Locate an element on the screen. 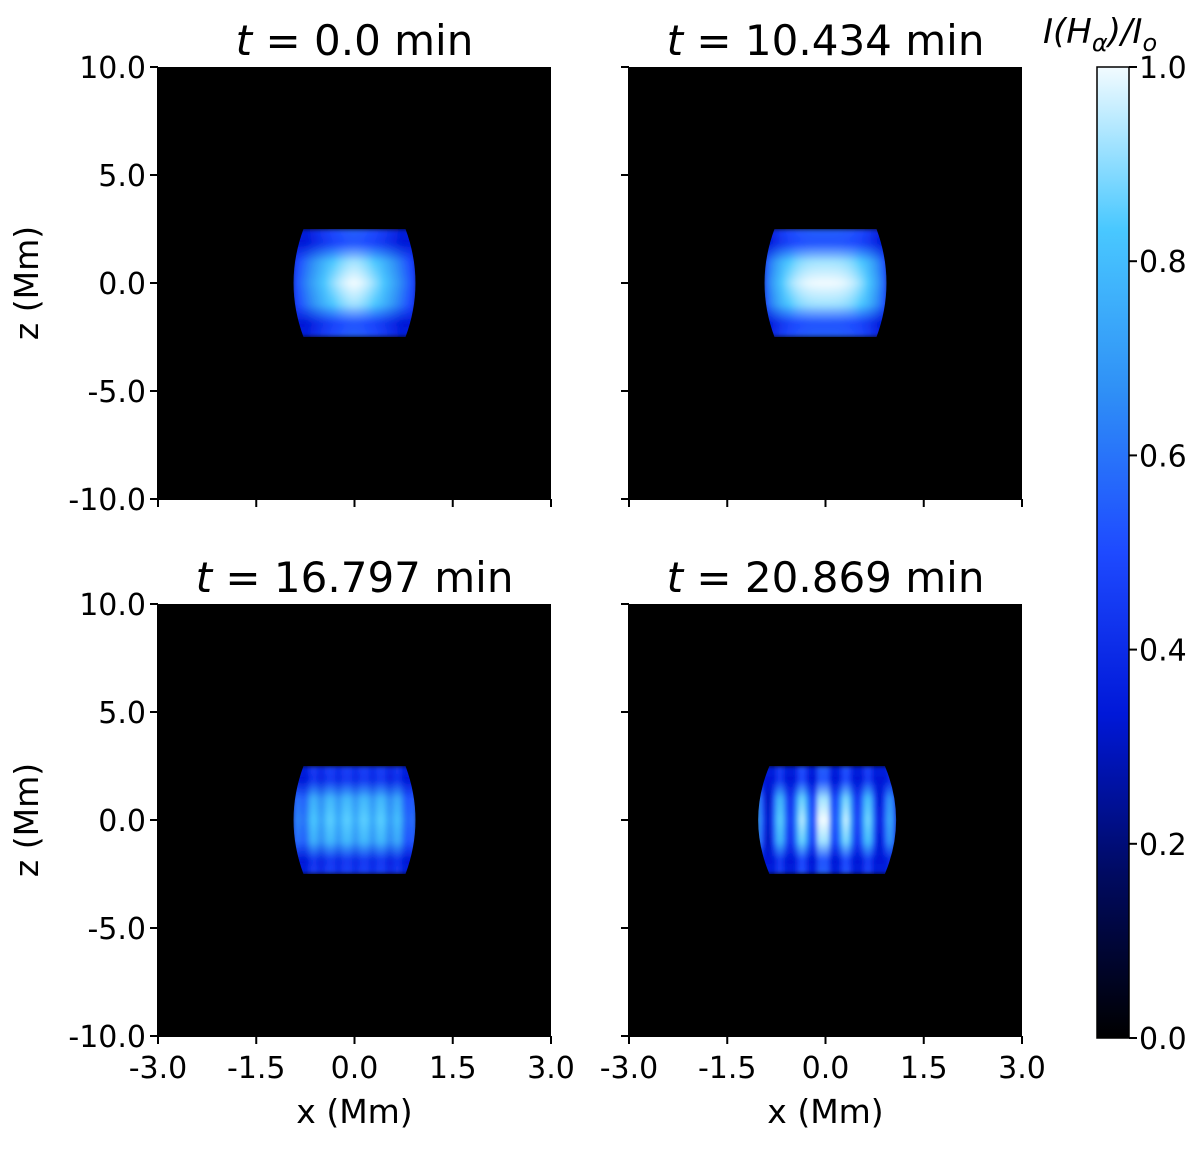 Image resolution: width=1200 pixels, height=1157 pixels. panel-title: t = 16.797 min is located at coordinates (355, 577).